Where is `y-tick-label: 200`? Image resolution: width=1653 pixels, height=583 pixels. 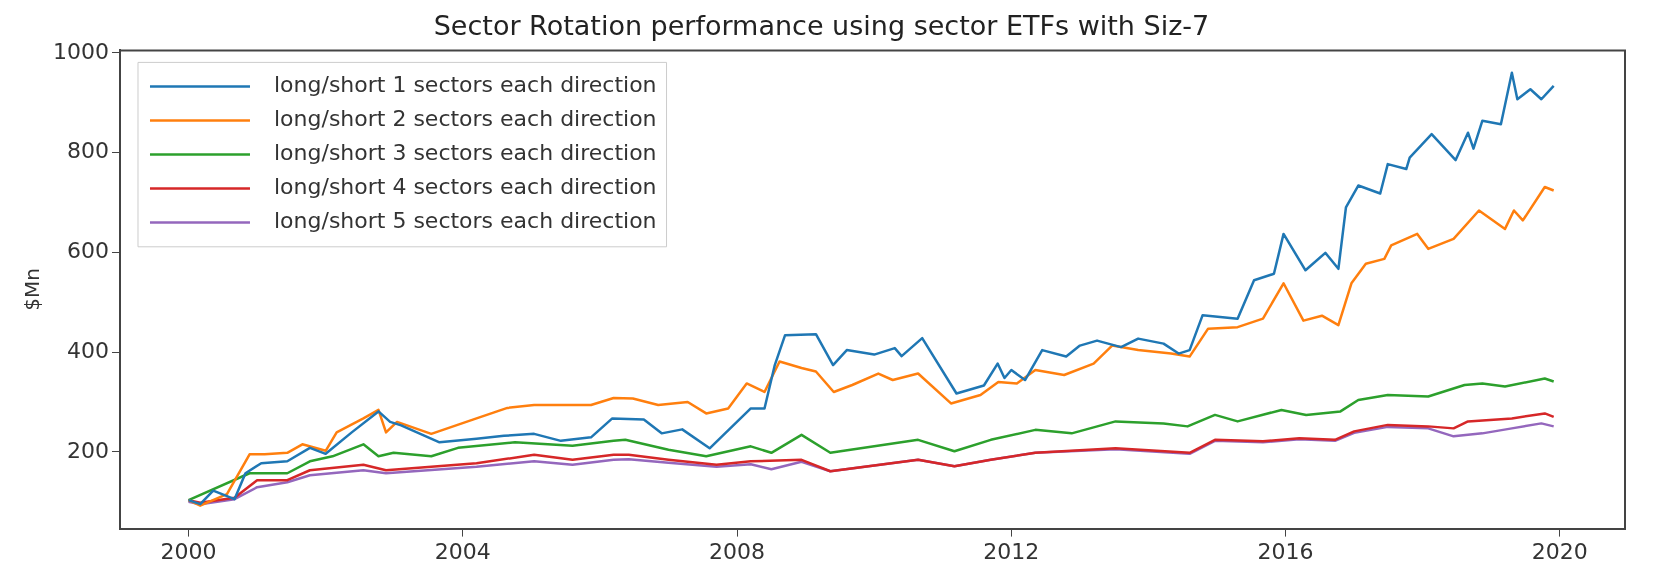
y-tick-label: 200 is located at coordinates (87, 450).